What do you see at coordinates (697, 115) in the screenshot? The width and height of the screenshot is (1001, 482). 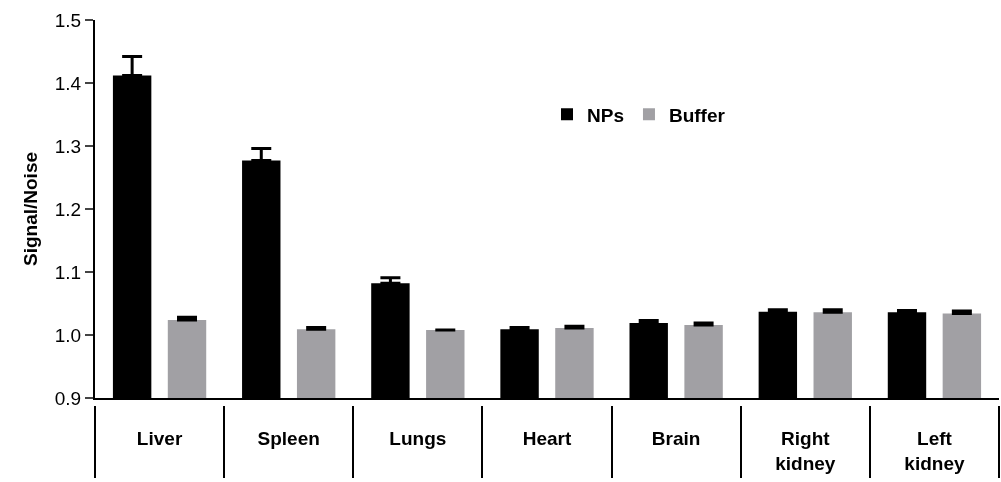 I see `legend-label: Buffer` at bounding box center [697, 115].